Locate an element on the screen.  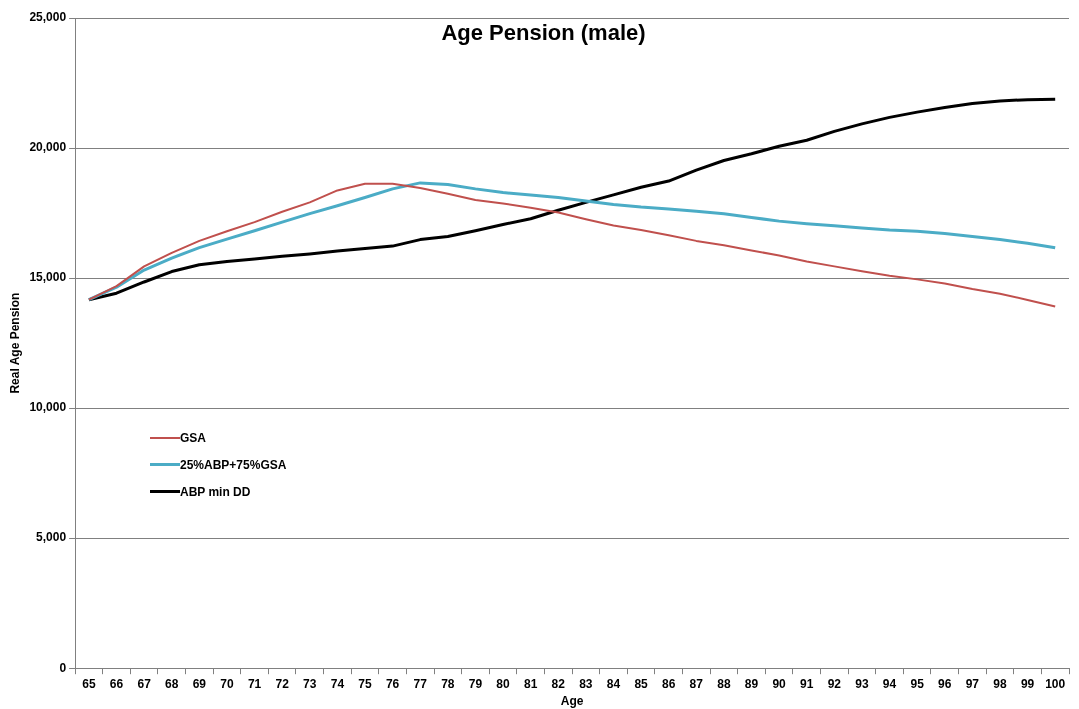
x-tick-label: 88 is located at coordinates (724, 683).